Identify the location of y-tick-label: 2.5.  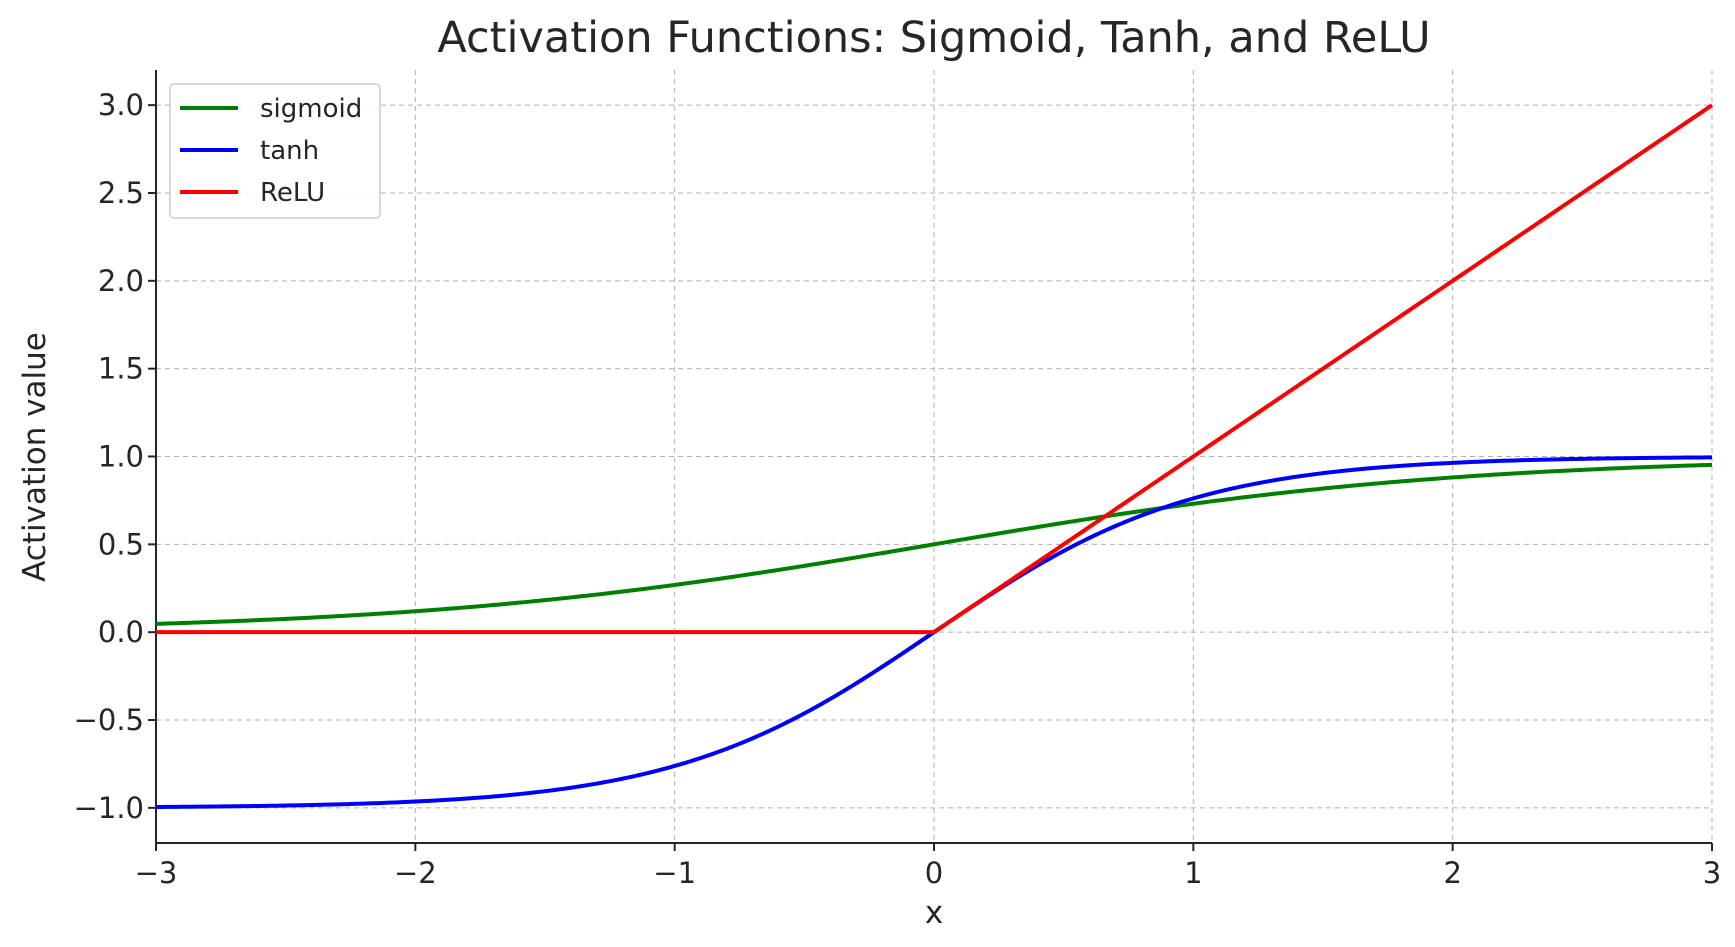
(121, 193).